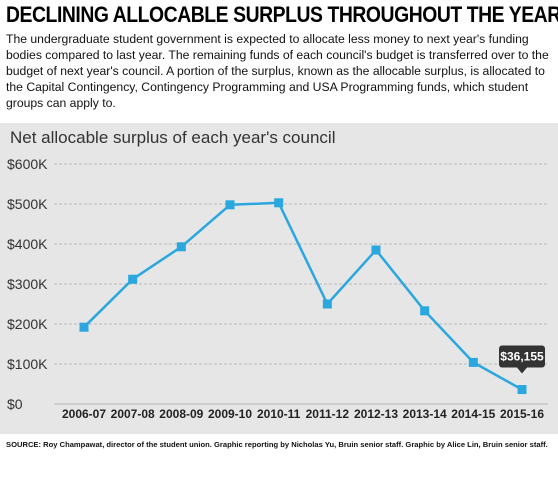 Image resolution: width=558 pixels, height=480 pixels. What do you see at coordinates (328, 414) in the screenshot?
I see `x-tick-label: 2011-12` at bounding box center [328, 414].